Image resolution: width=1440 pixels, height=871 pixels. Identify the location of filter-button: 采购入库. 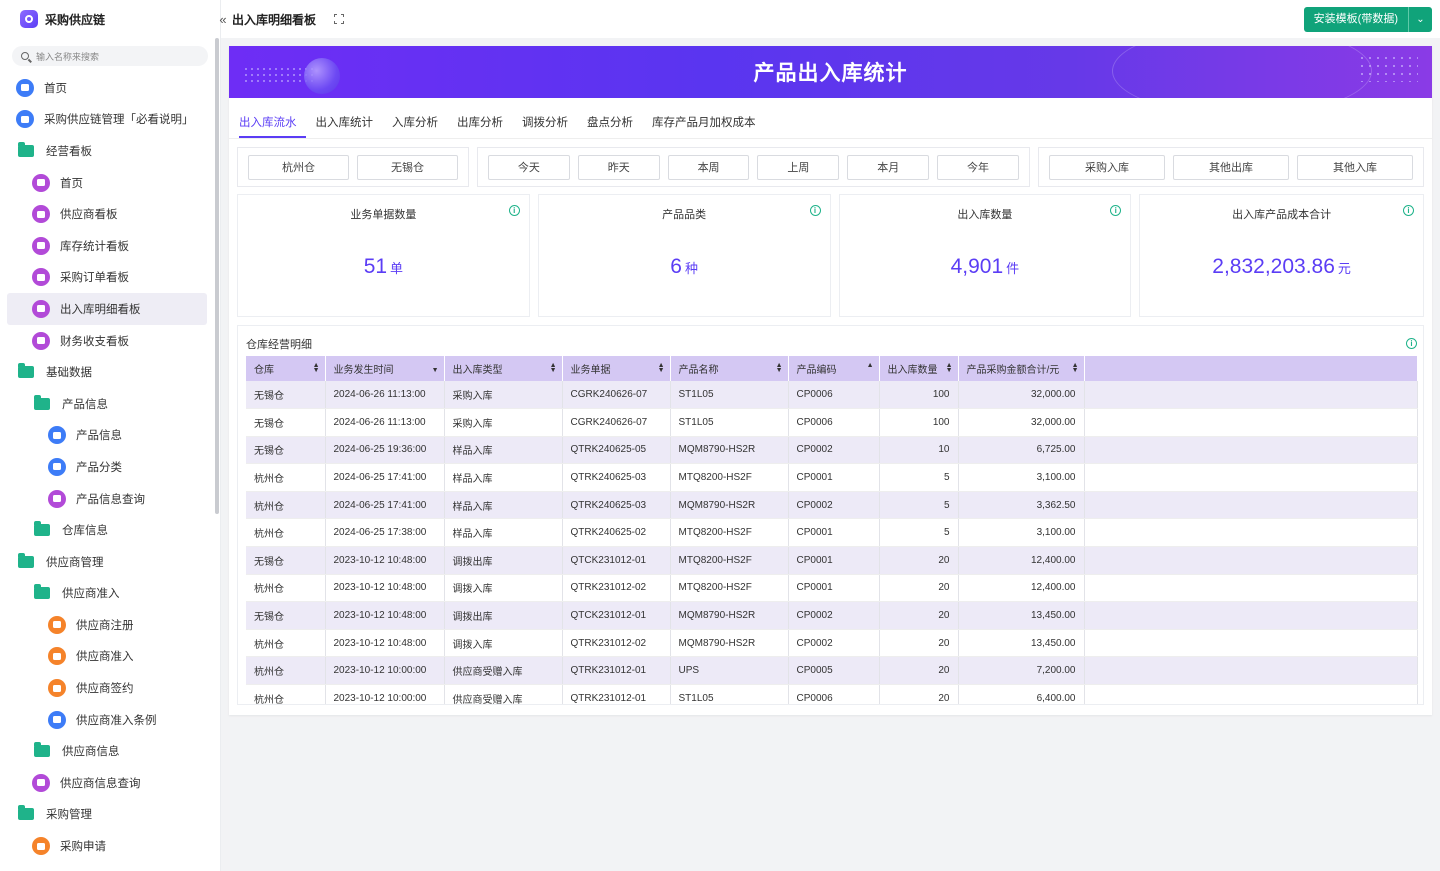
(1107, 167).